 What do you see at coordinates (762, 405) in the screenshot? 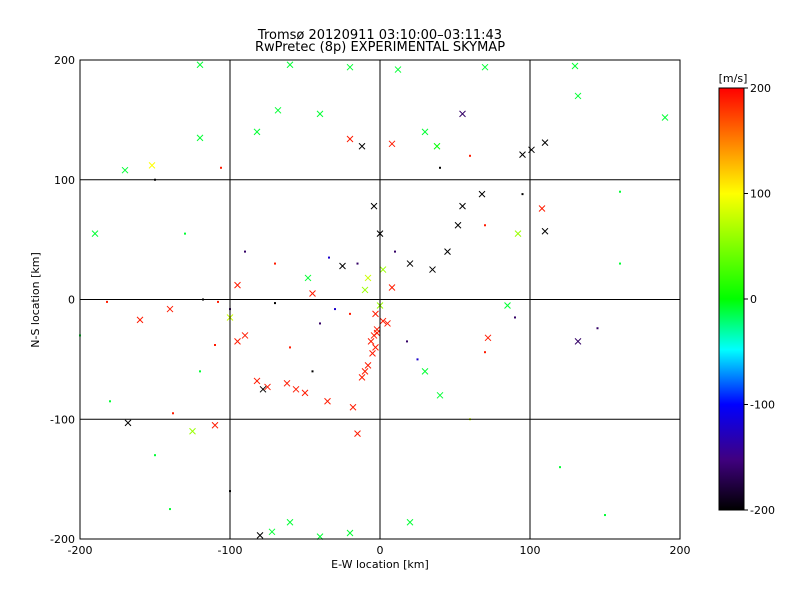
I see `colorbar-tick-label: -100` at bounding box center [762, 405].